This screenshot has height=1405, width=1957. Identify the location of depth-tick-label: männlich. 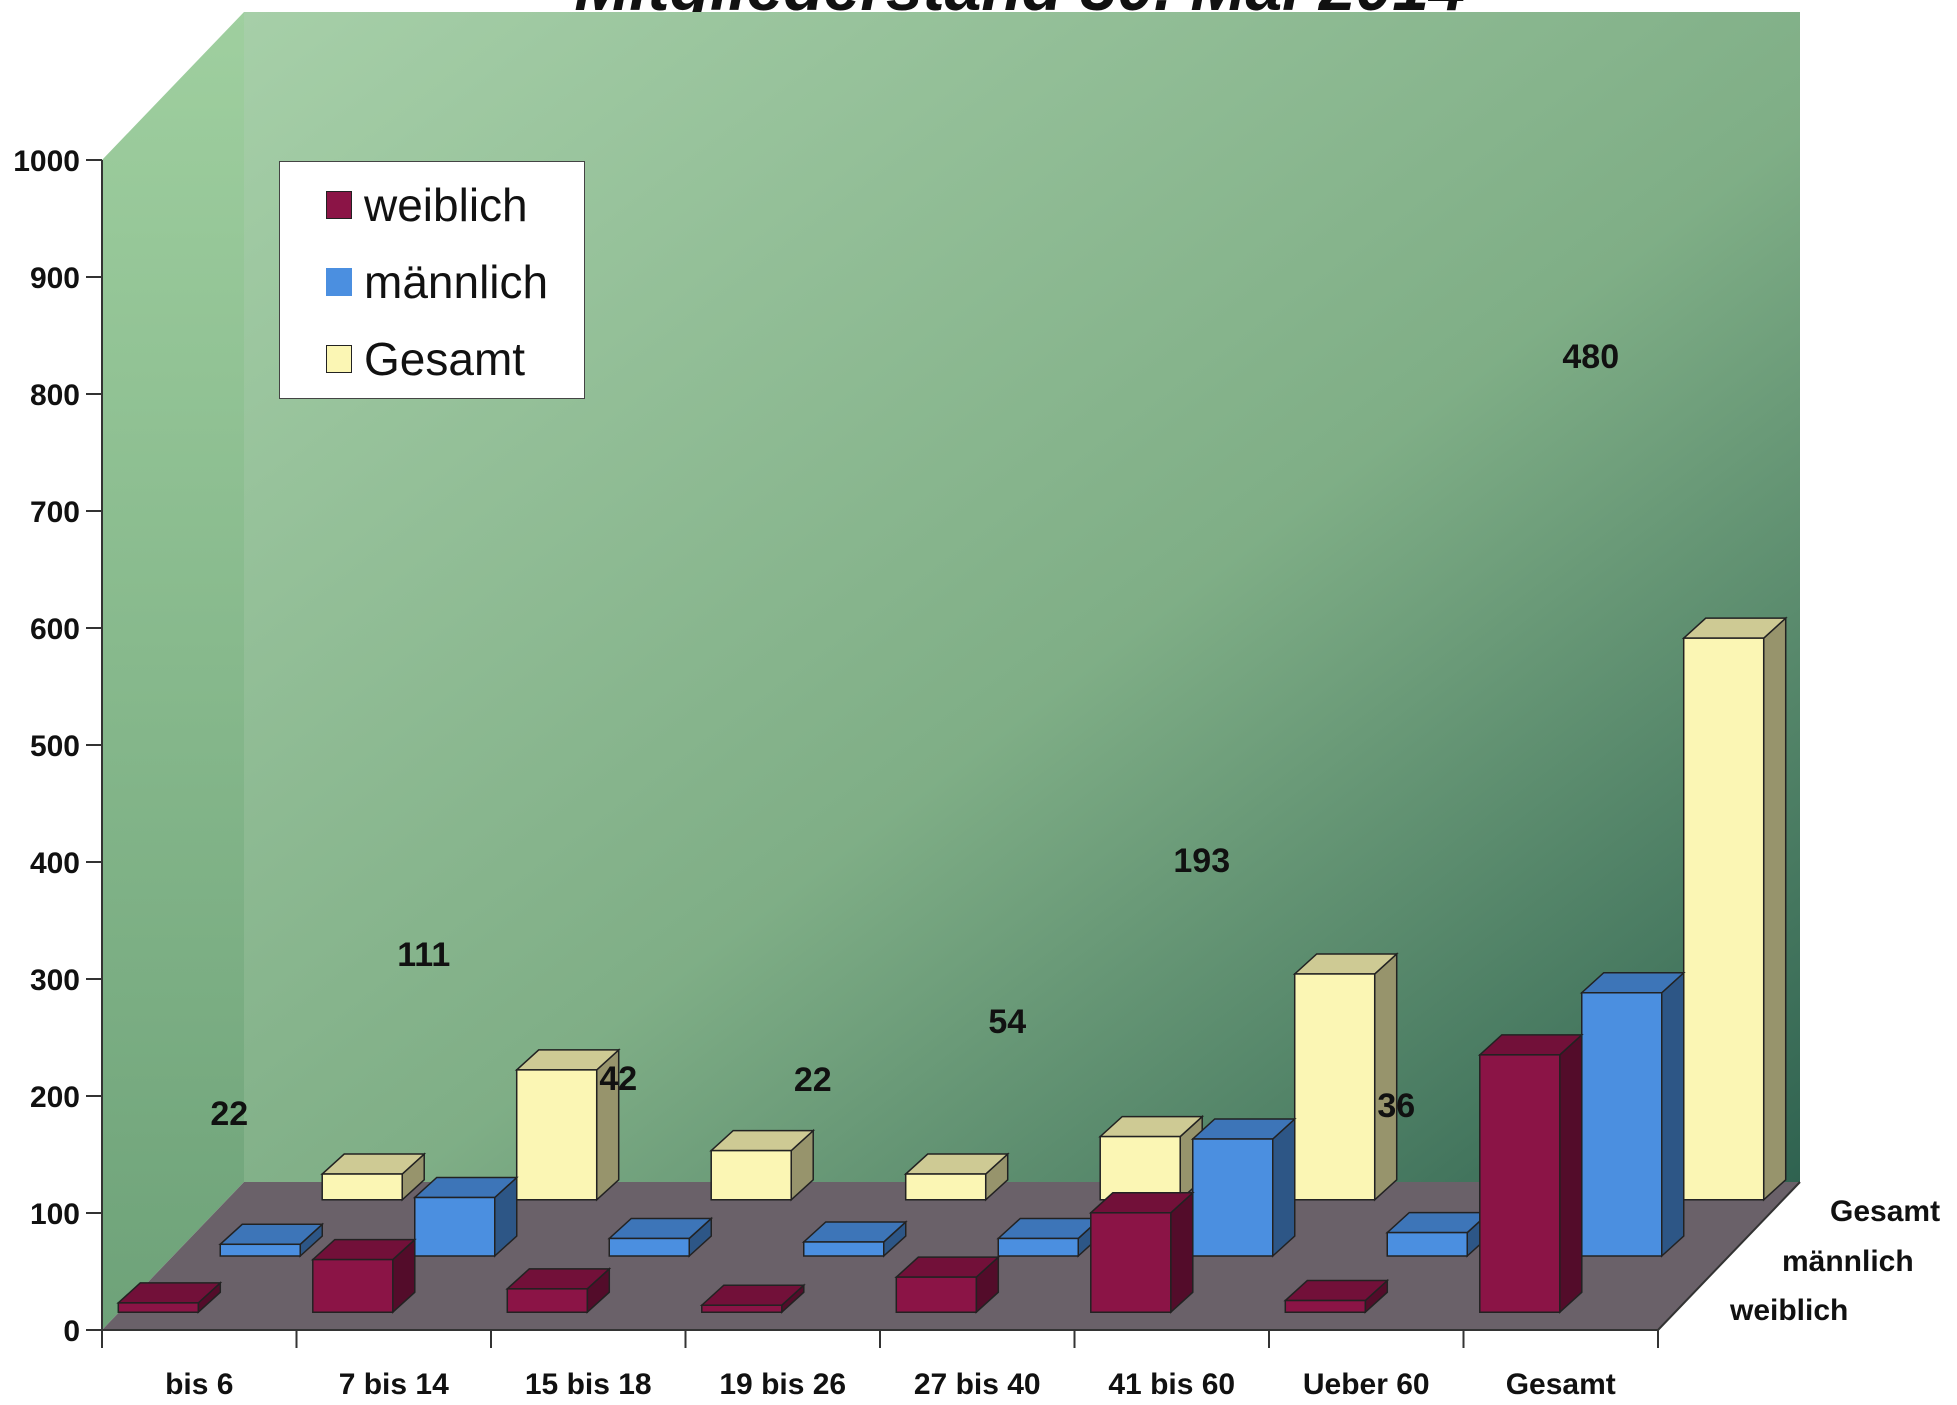
(1848, 1261).